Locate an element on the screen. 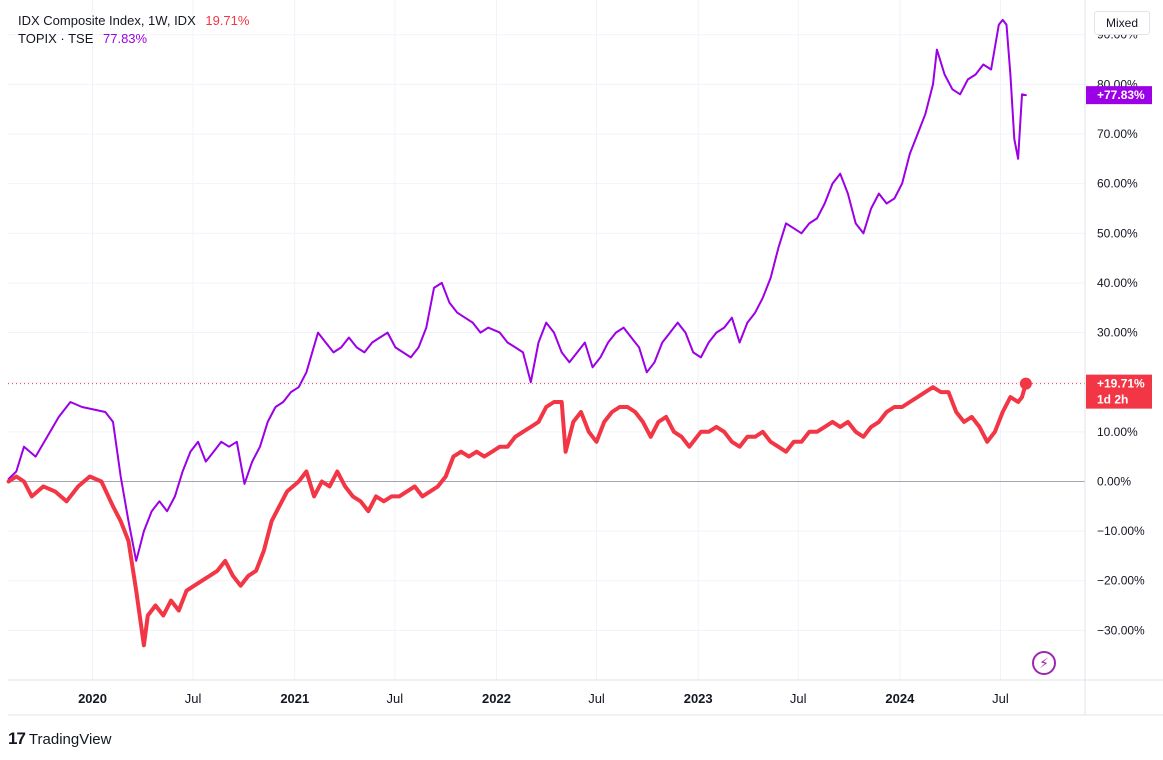 Image resolution: width=1163 pixels, height=760 pixels. x-tick-label: 2023 is located at coordinates (698, 698).